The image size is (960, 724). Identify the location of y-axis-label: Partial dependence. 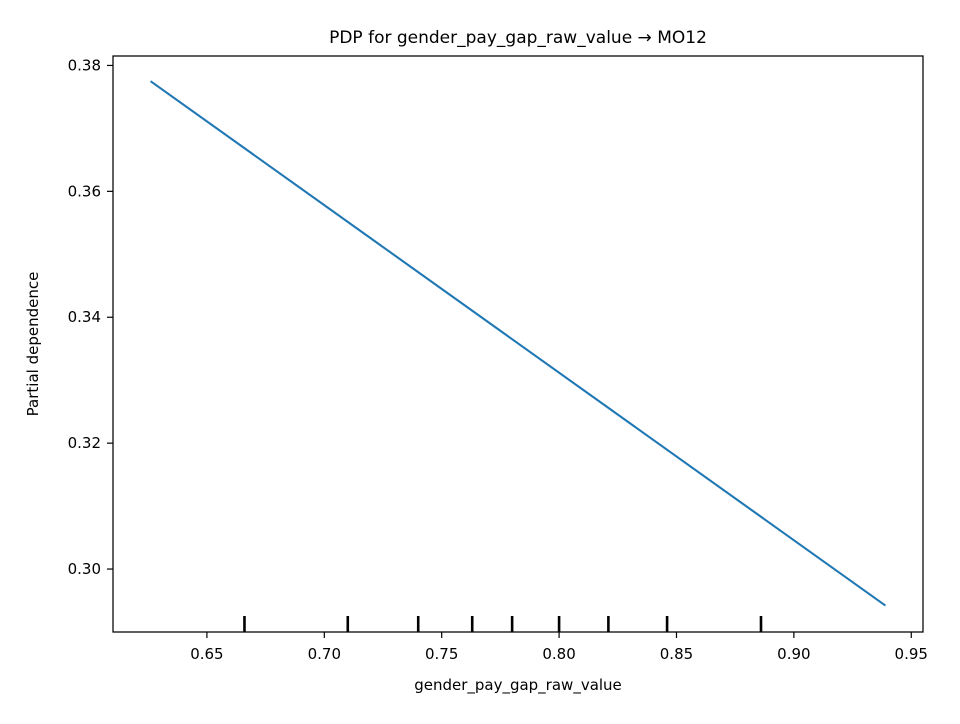
(33, 344).